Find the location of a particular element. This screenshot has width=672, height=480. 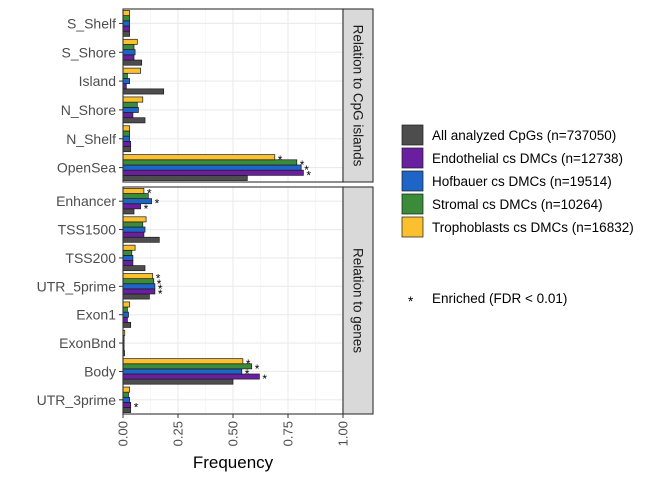

y-tick-label-s_shelf: S_Shelf is located at coordinates (91, 23).